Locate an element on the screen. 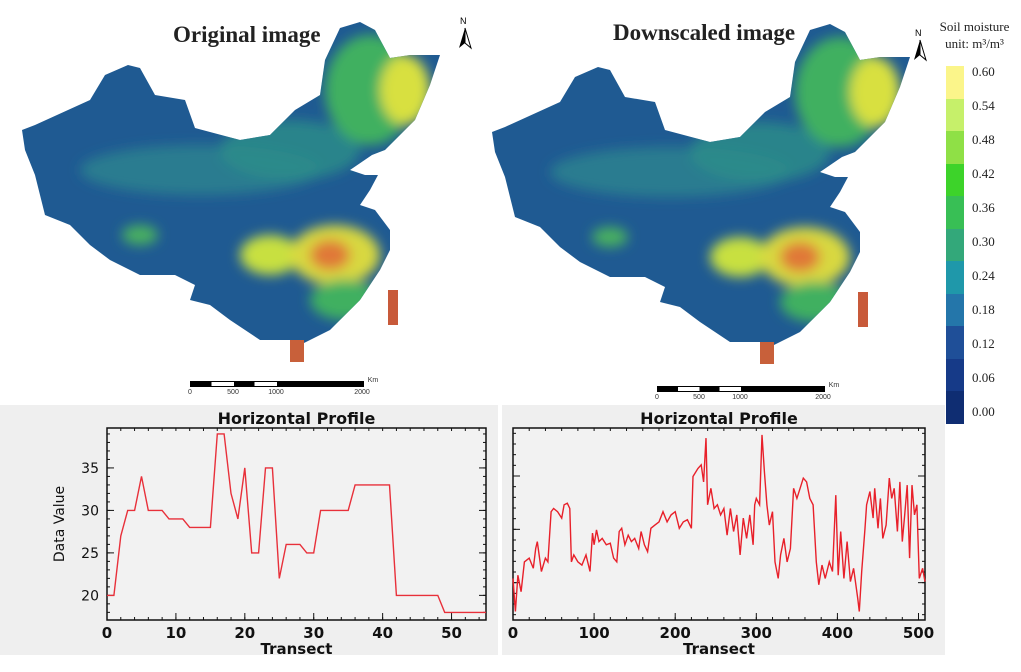 The width and height of the screenshot is (1021, 672). legend-label: 0.18 is located at coordinates (983, 309).